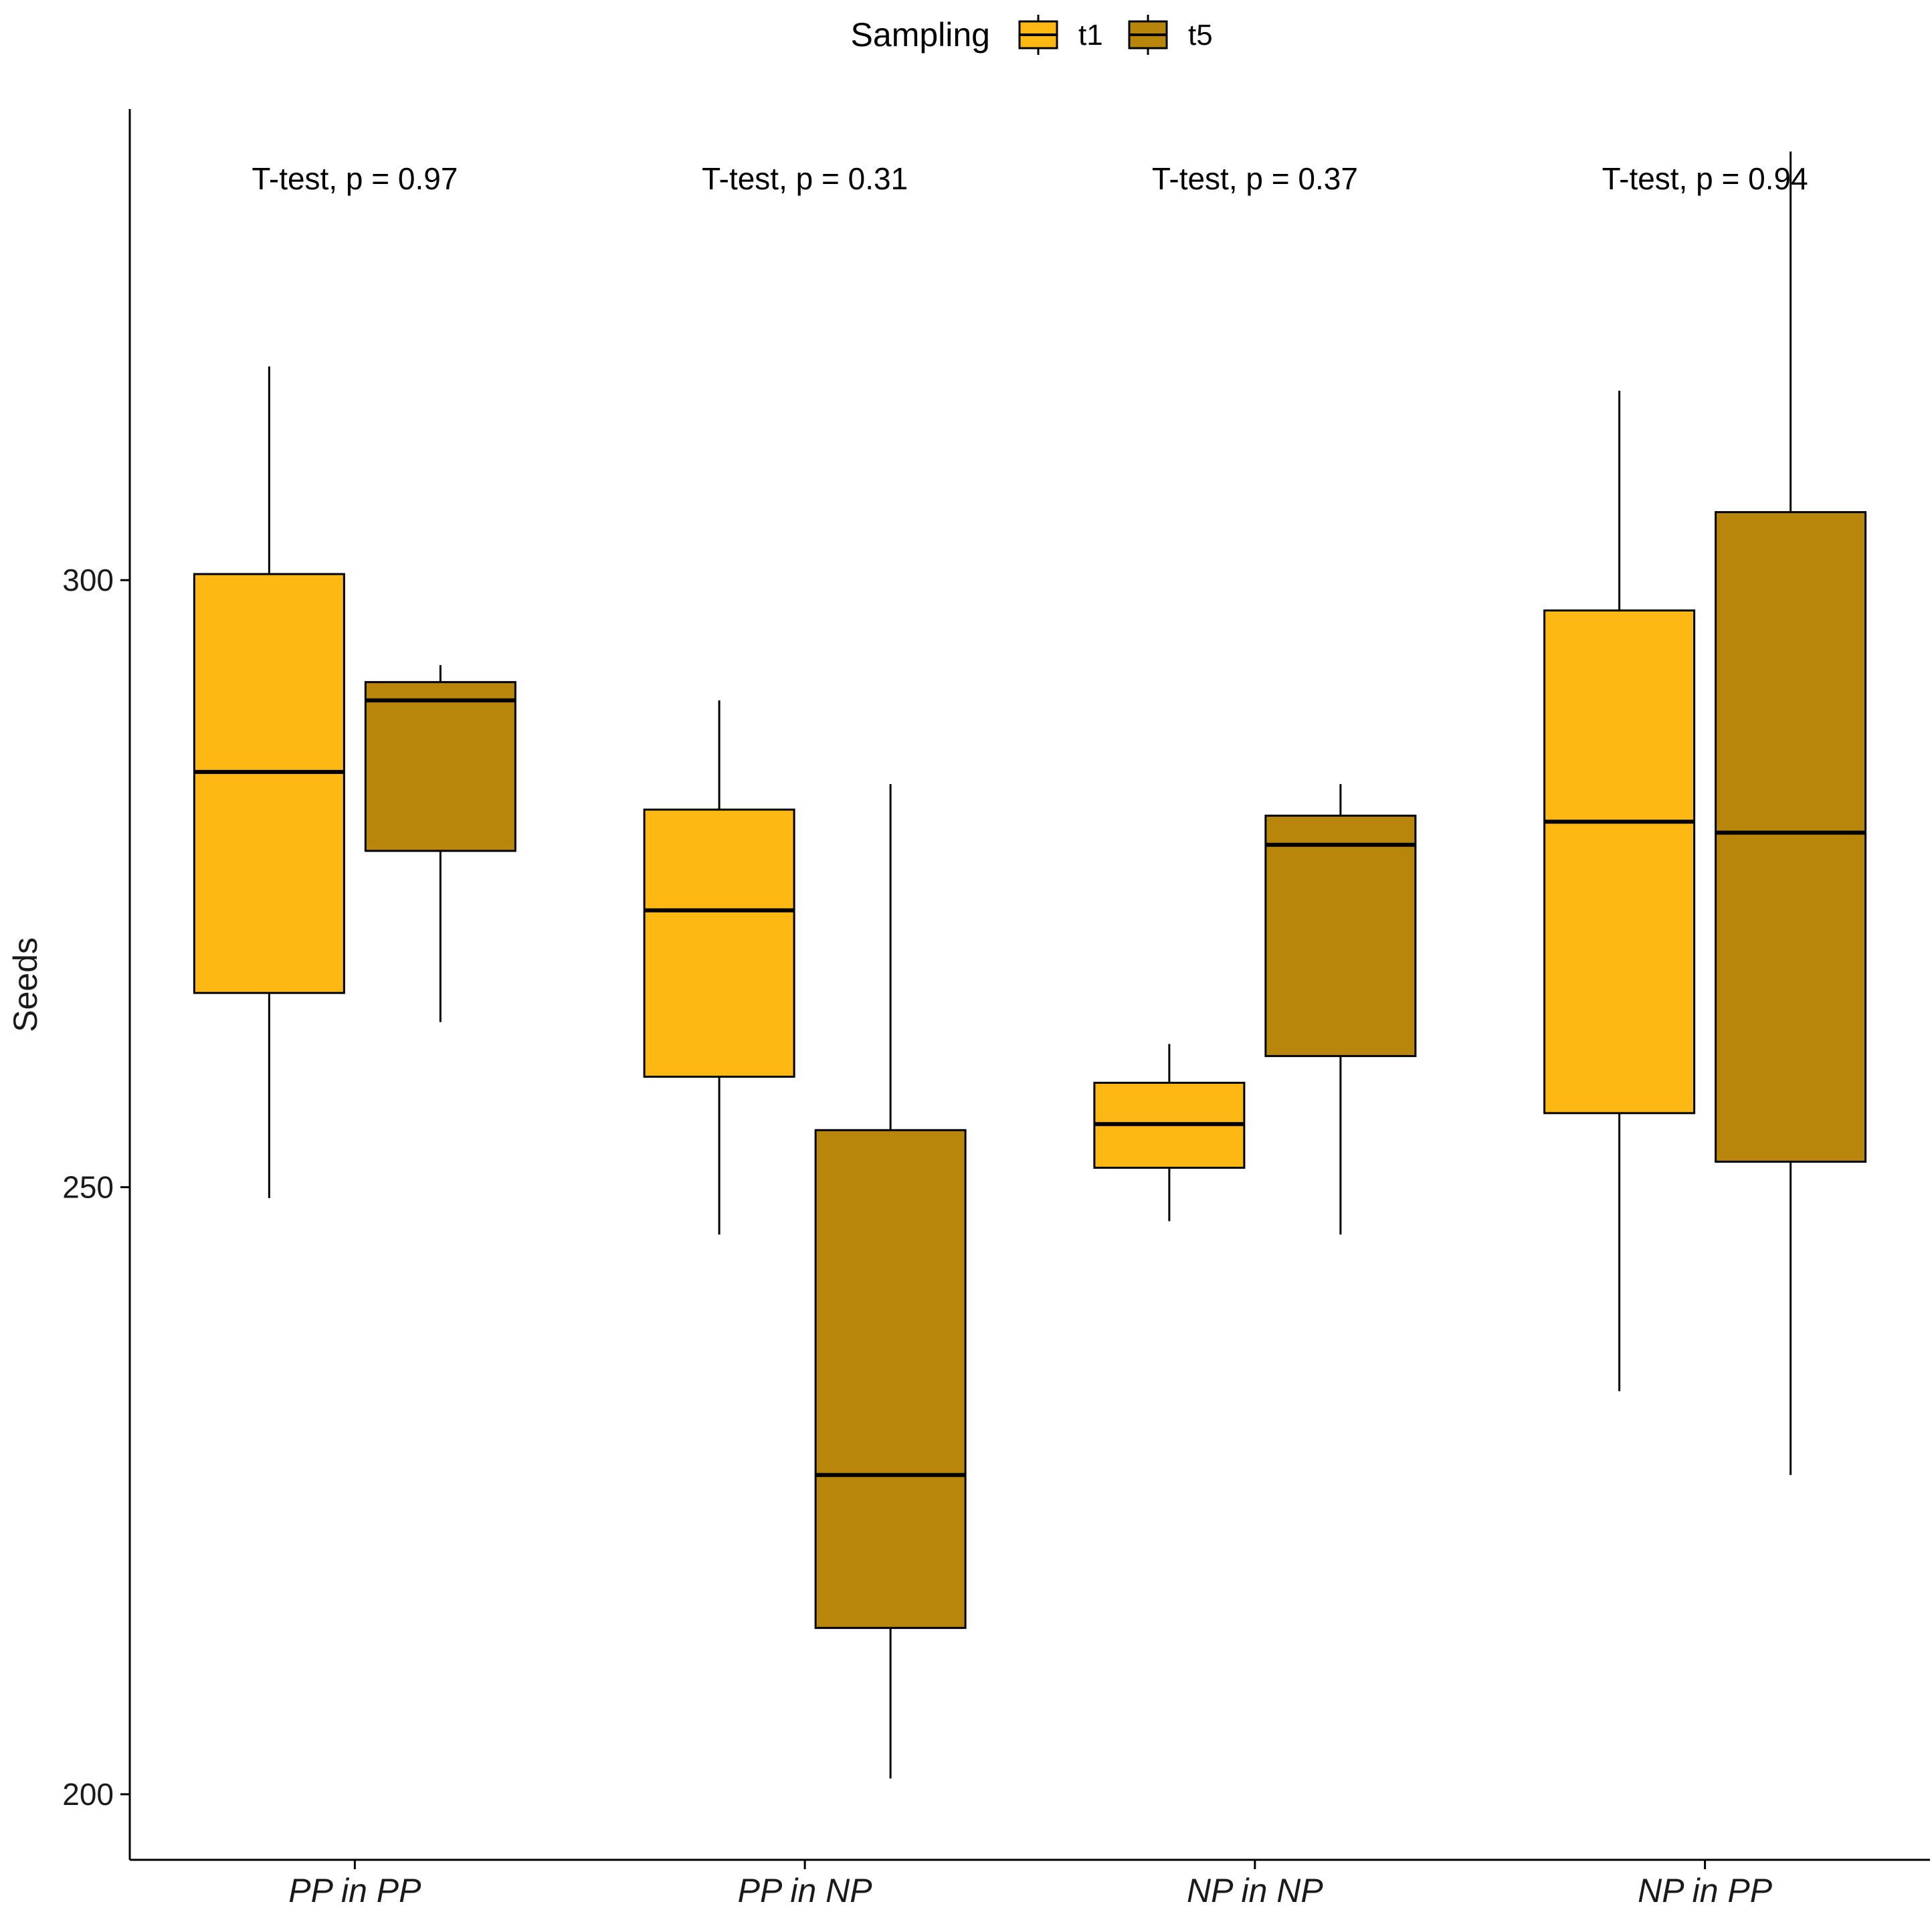 Image resolution: width=1932 pixels, height=1910 pixels. I want to click on ttest-annotation: T-test, p = 0.31, so click(805, 178).